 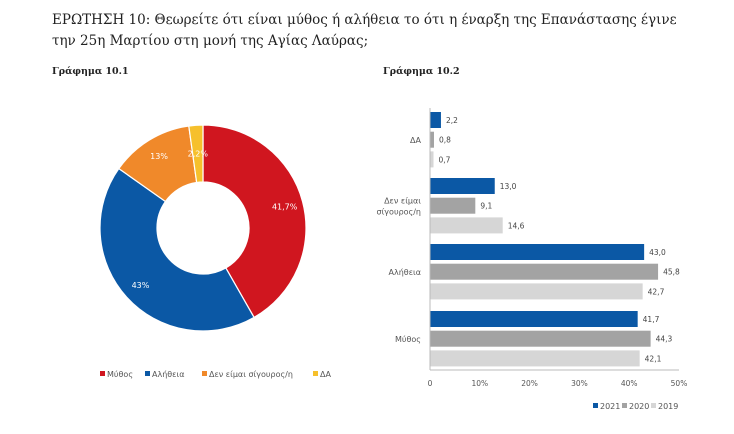 What do you see at coordinates (679, 383) in the screenshot?
I see `x-tick-label: 50%` at bounding box center [679, 383].